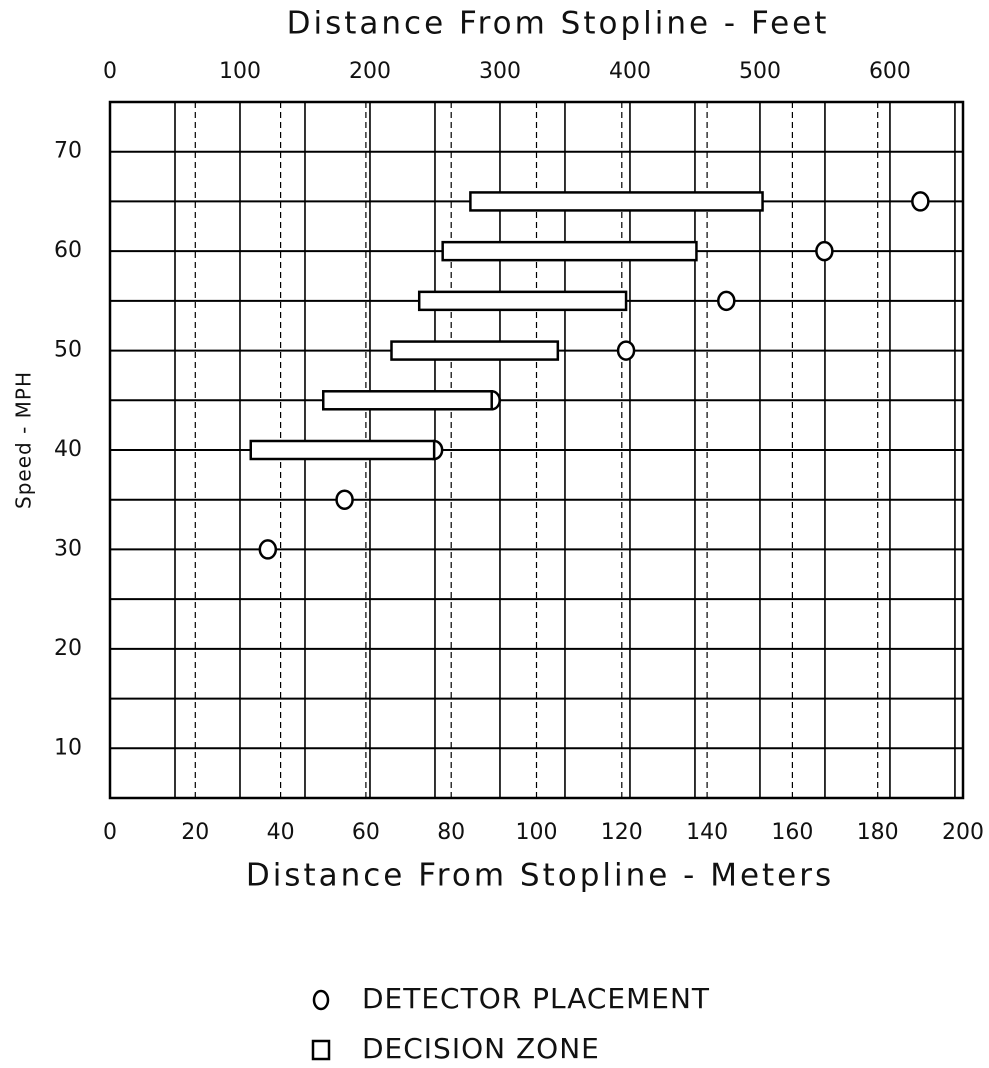 The image size is (989, 1068). What do you see at coordinates (707, 832) in the screenshot?
I see `x-tick-label: 140` at bounding box center [707, 832].